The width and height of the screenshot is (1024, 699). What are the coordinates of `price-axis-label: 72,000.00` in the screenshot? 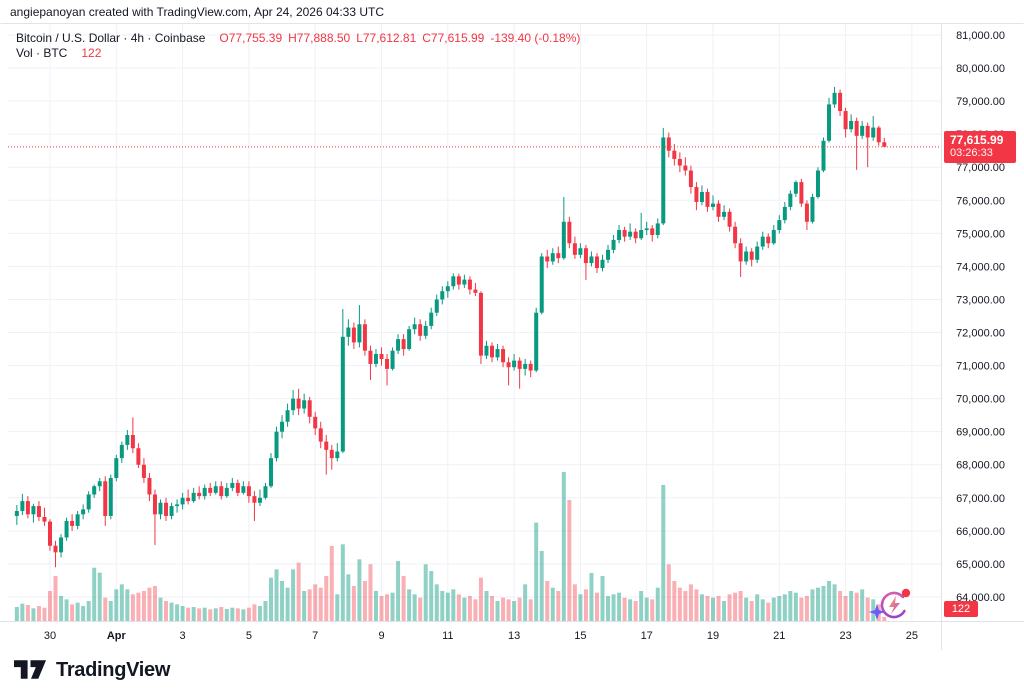 It's located at (980, 334).